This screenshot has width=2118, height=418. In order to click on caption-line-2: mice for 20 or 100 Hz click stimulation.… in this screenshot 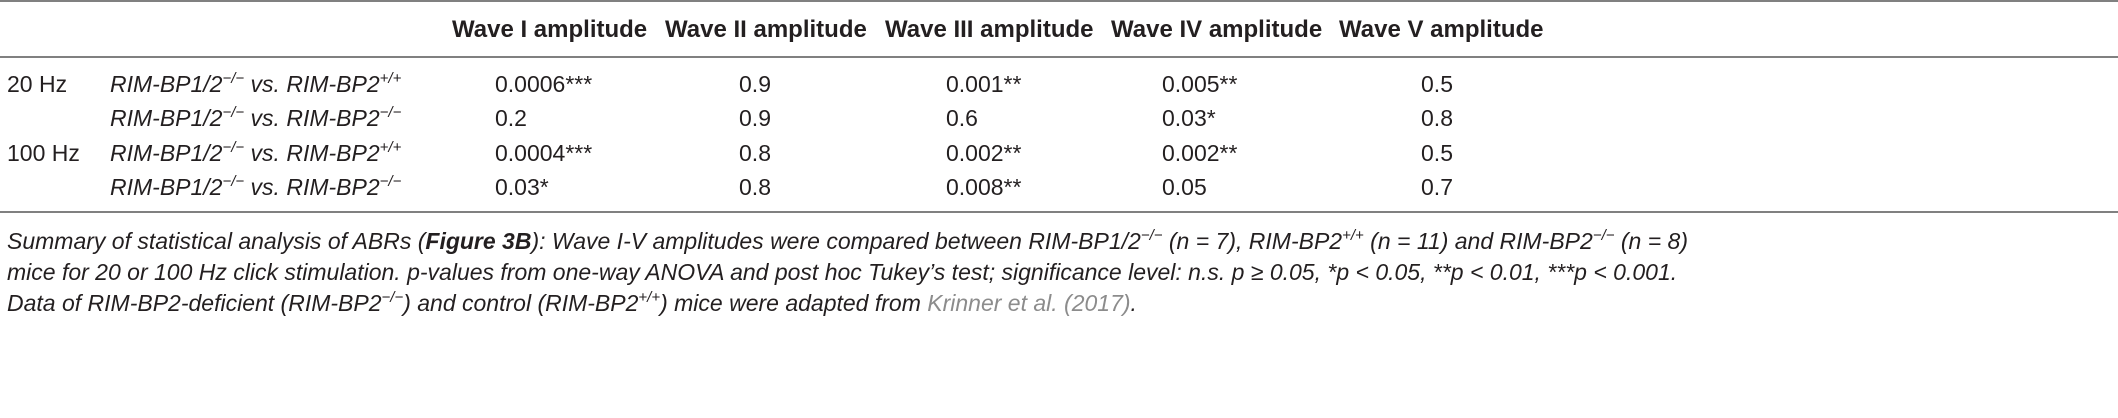, I will do `click(842, 272)`.